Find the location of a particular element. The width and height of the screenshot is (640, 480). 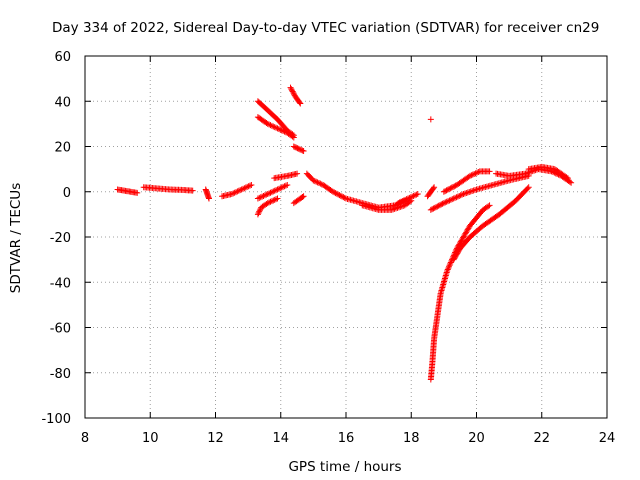

x-tick-label: 16 is located at coordinates (346, 438).